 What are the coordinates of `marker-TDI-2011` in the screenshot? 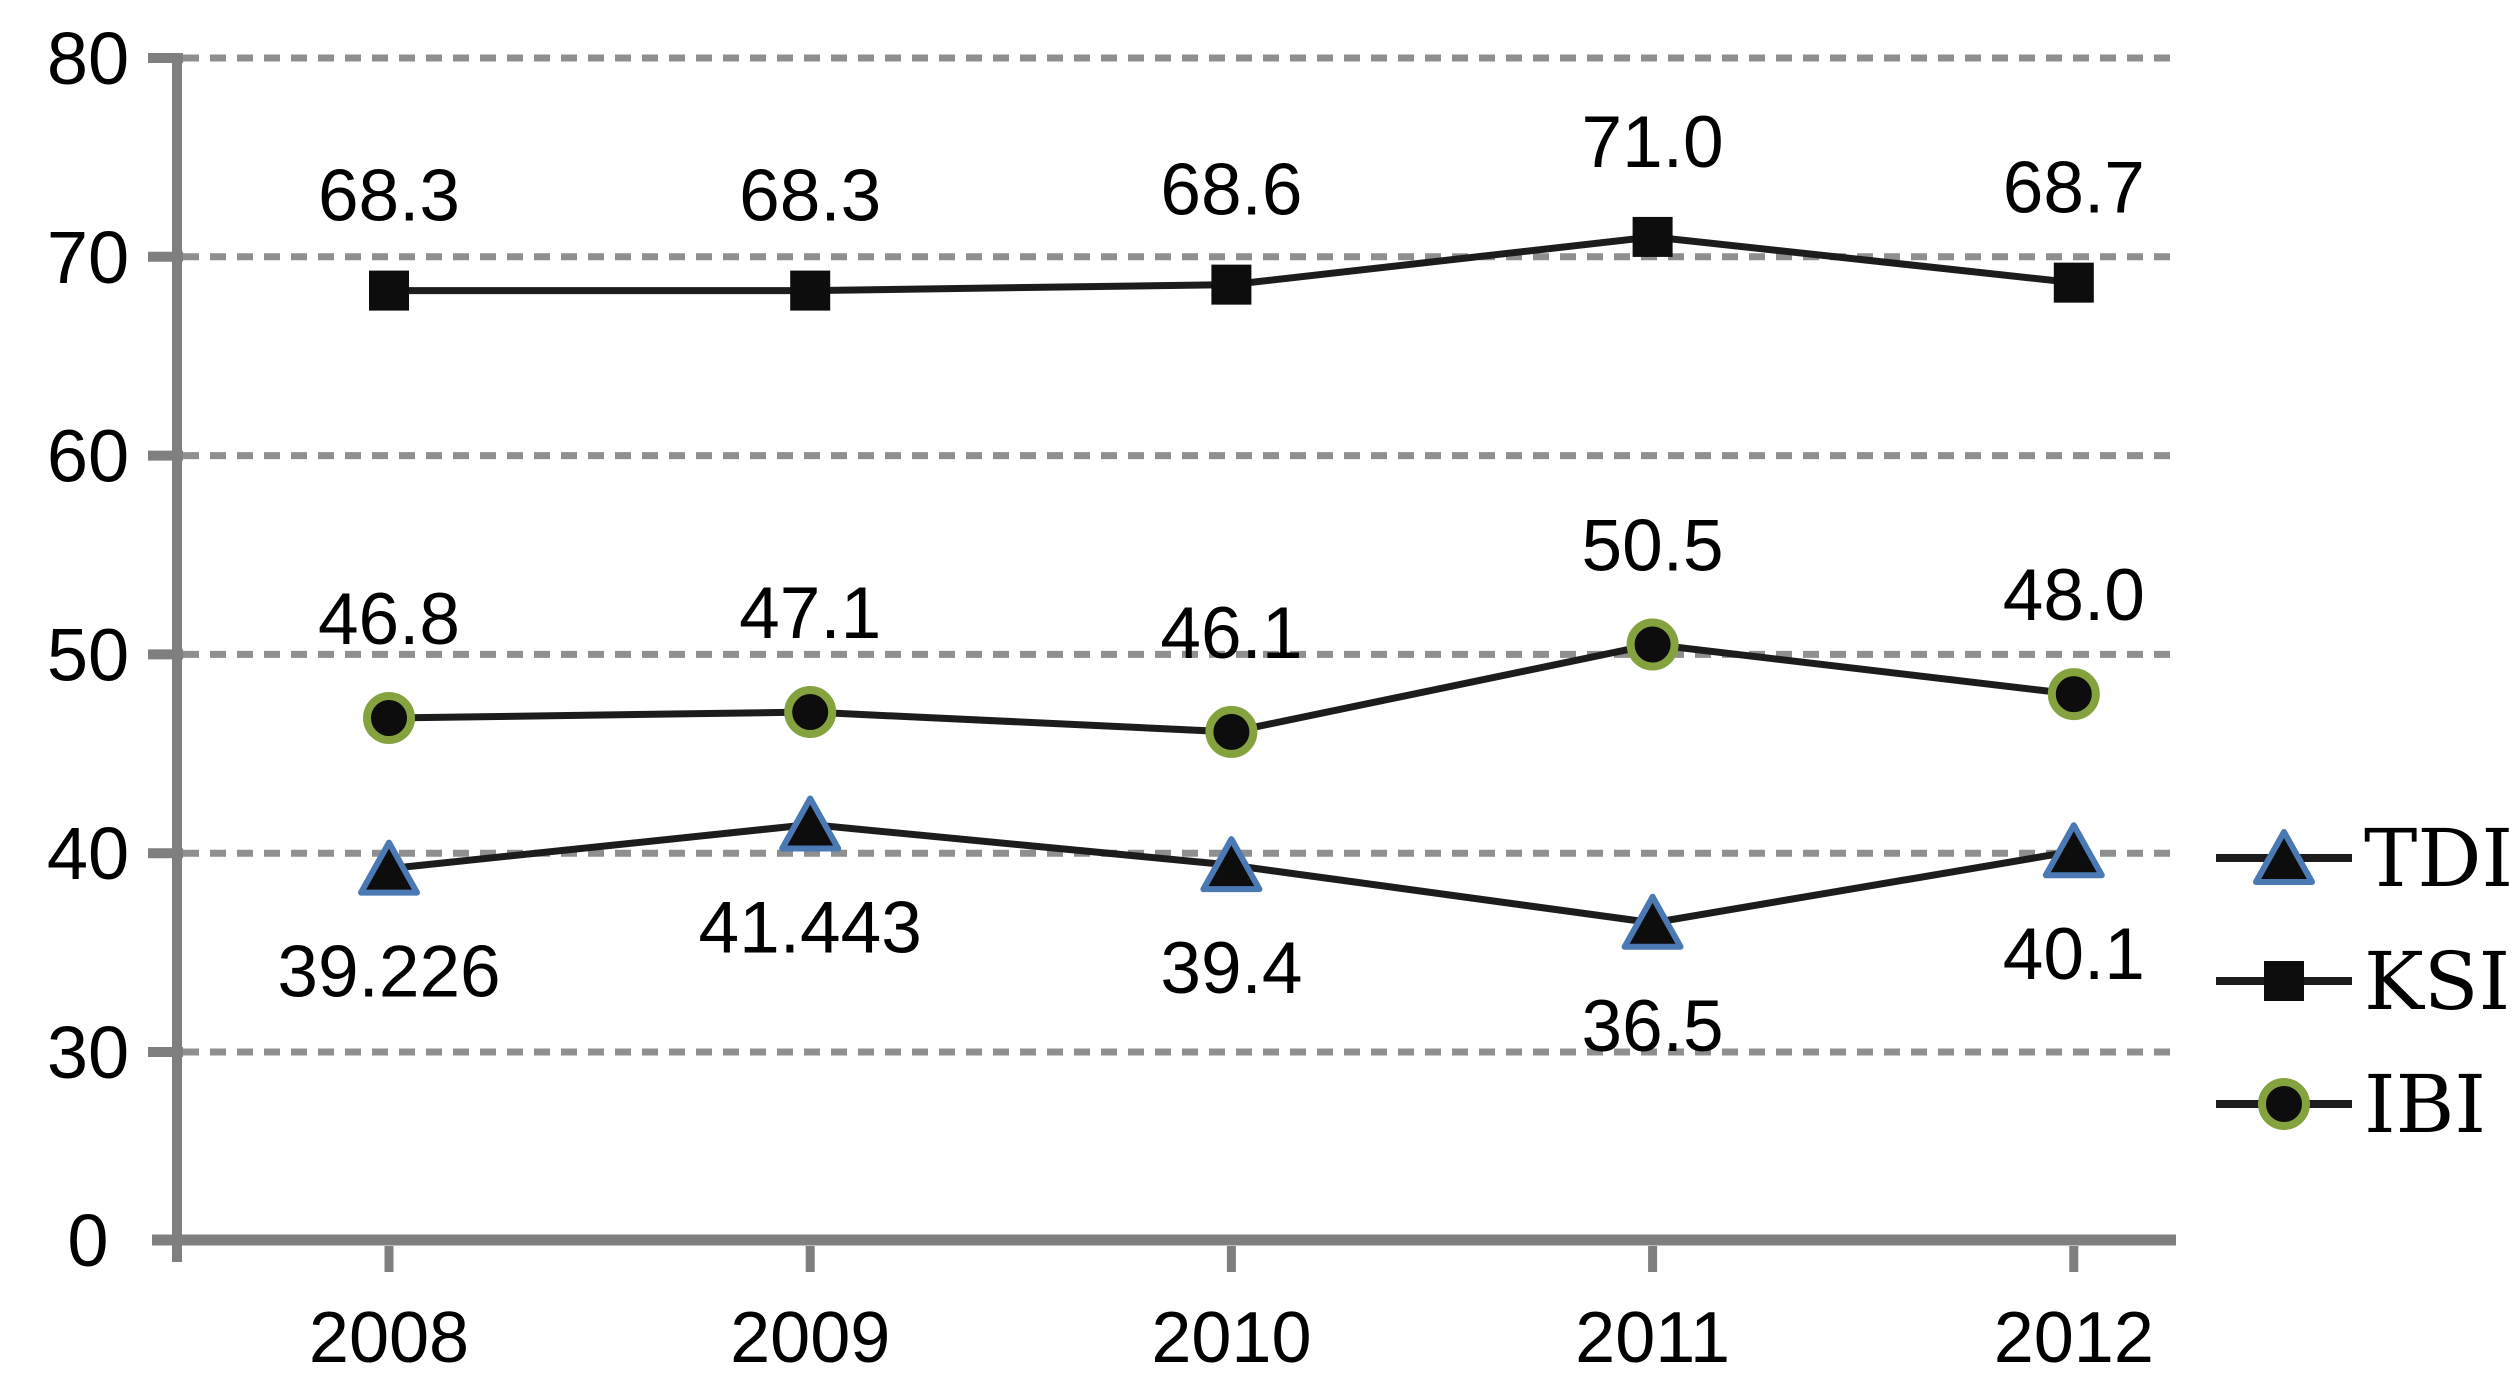 It's located at (1652, 921).